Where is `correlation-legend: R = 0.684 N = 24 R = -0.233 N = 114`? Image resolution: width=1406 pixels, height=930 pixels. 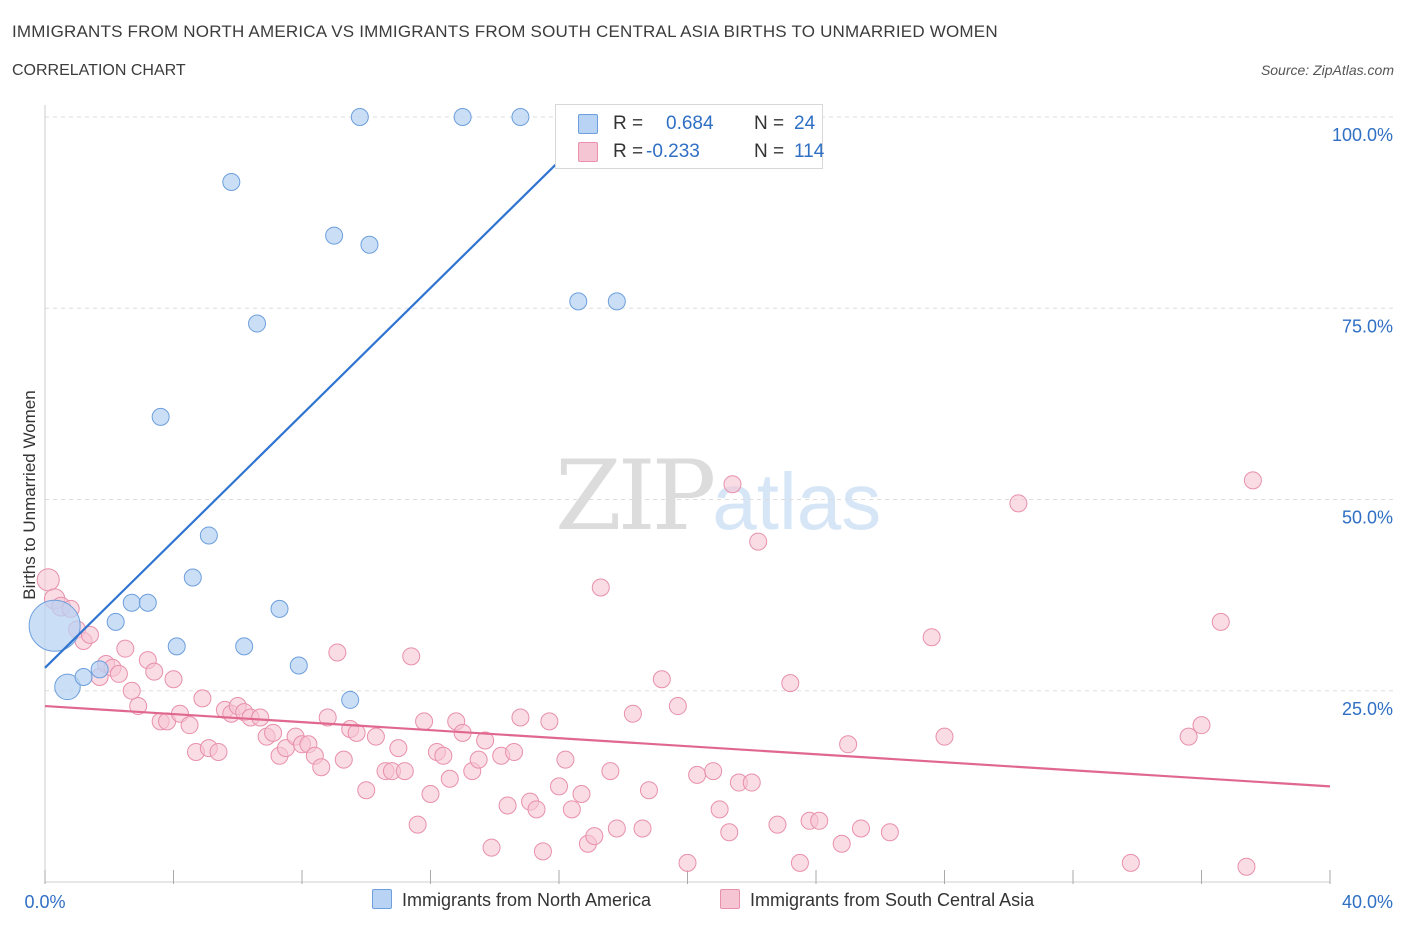 correlation-legend: R = 0.684 N = 24 R = -0.233 N = 114 is located at coordinates (690, 136).